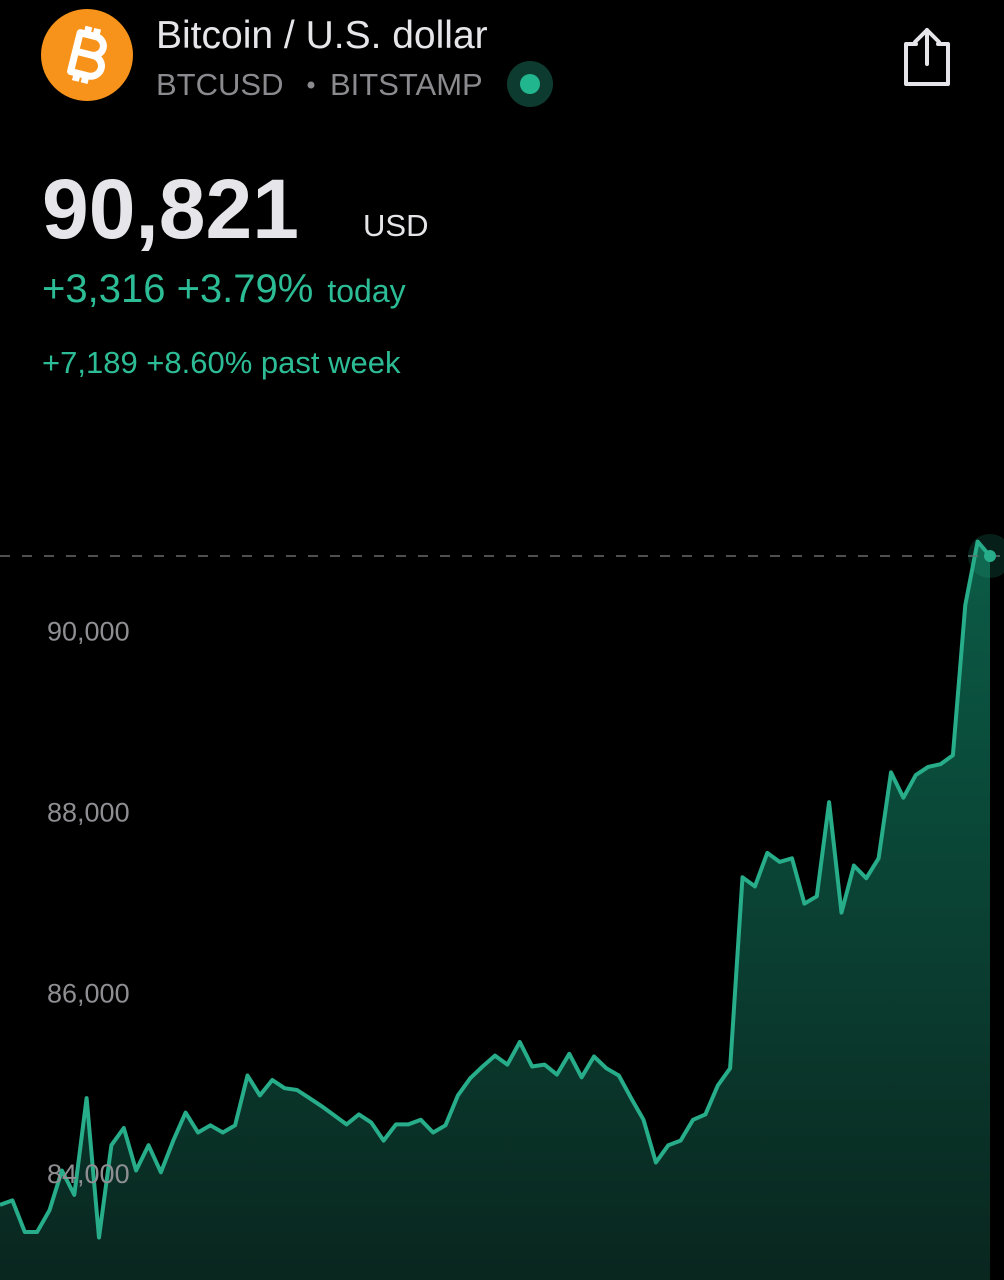 The width and height of the screenshot is (1004, 1280). What do you see at coordinates (88, 1174) in the screenshot?
I see `y-tick-label: 84,000` at bounding box center [88, 1174].